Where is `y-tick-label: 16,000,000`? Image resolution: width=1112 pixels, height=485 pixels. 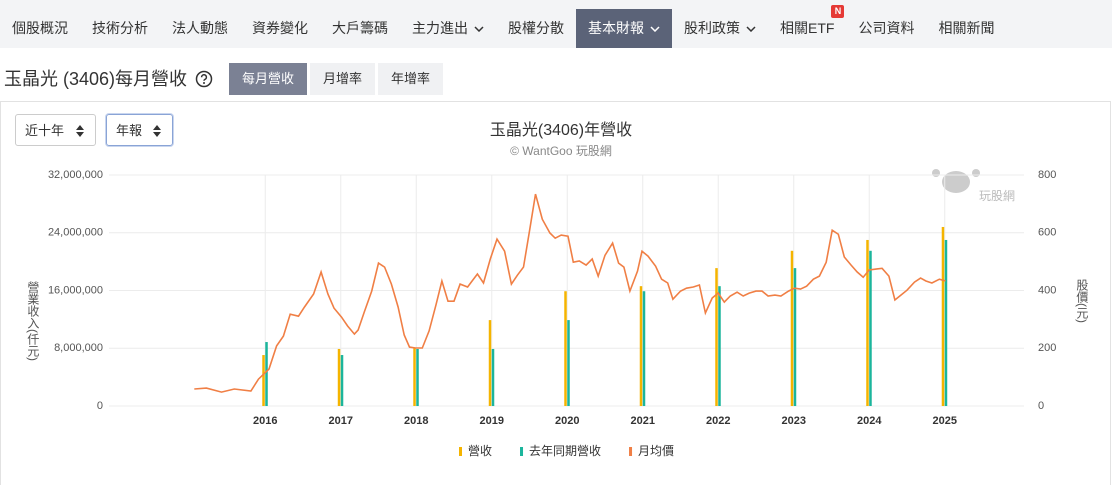
y-tick-label: 16,000,000 is located at coordinates (75, 290).